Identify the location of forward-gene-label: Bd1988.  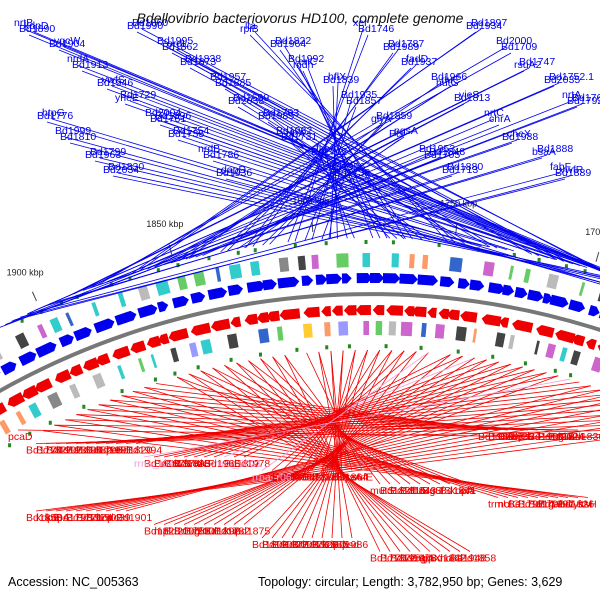
(520, 137).